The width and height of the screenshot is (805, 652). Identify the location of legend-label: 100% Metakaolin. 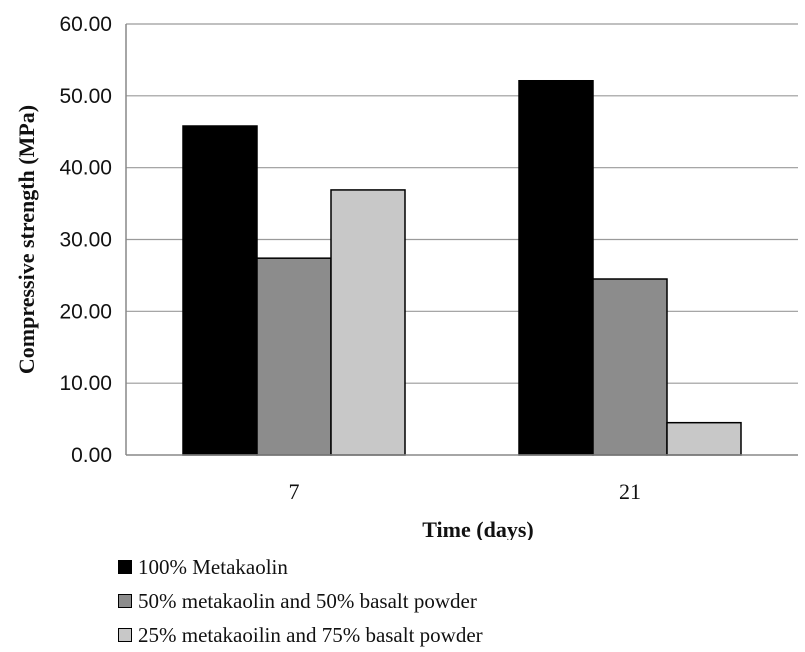
(213, 566).